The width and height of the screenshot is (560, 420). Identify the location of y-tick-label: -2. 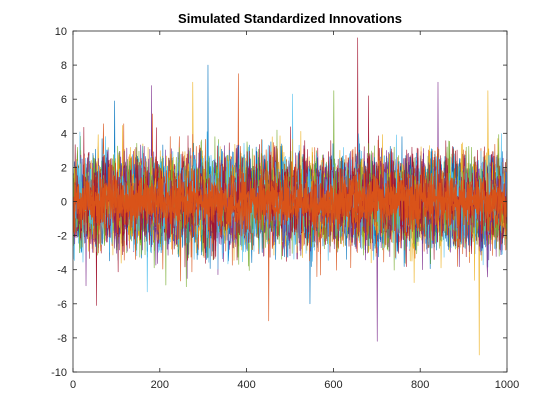
(62, 237).